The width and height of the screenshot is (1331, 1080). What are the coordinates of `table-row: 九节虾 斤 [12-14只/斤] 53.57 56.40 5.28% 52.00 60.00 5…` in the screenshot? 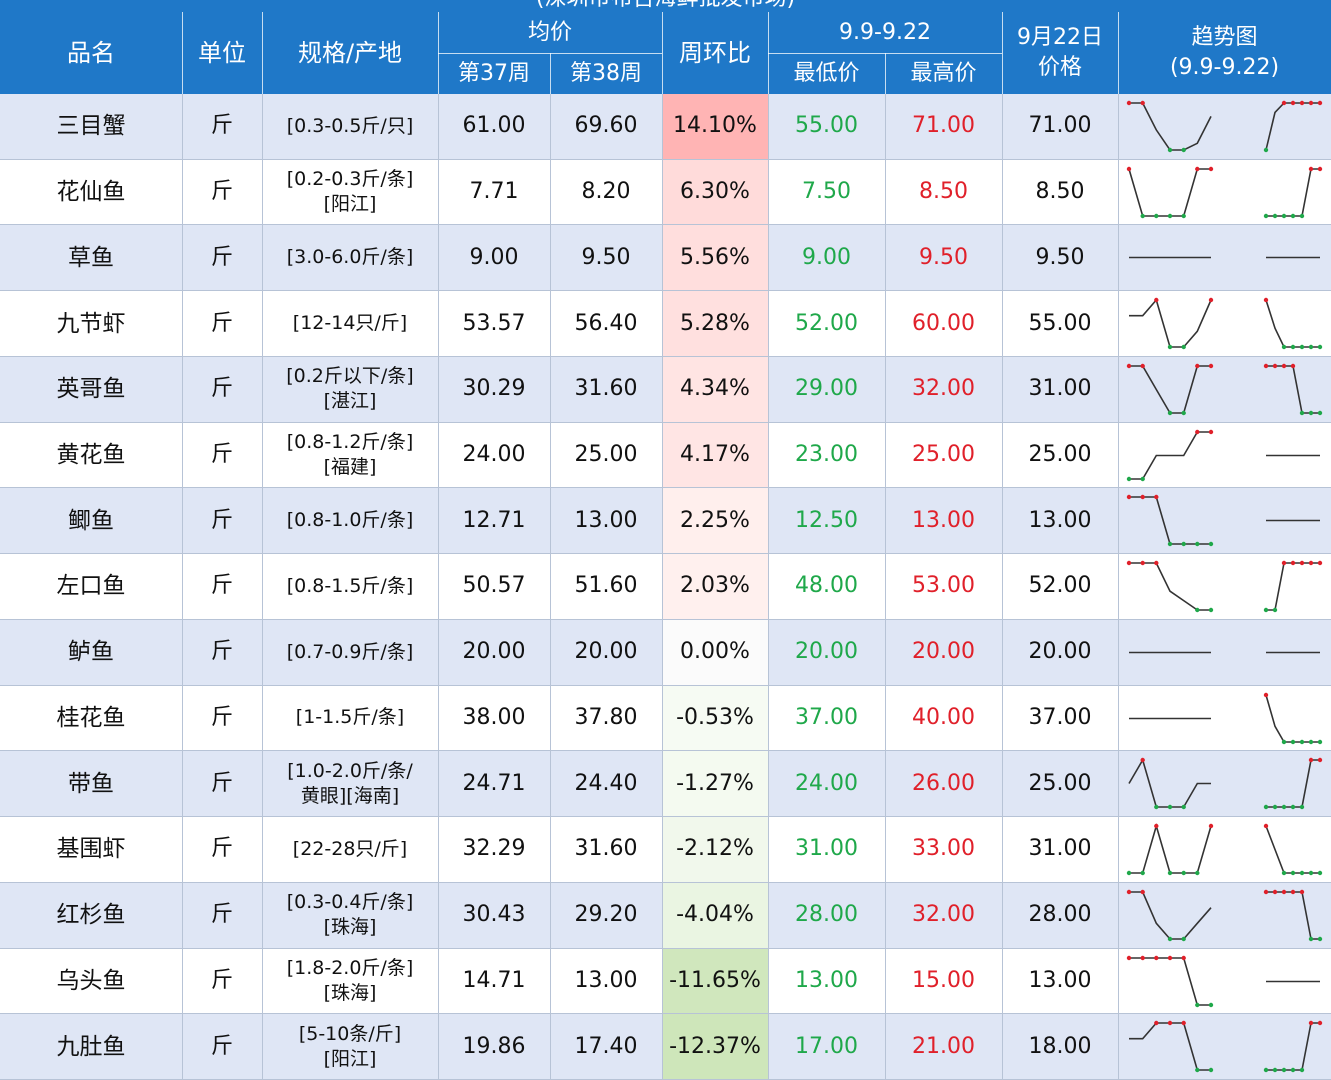 It's located at (665, 324).